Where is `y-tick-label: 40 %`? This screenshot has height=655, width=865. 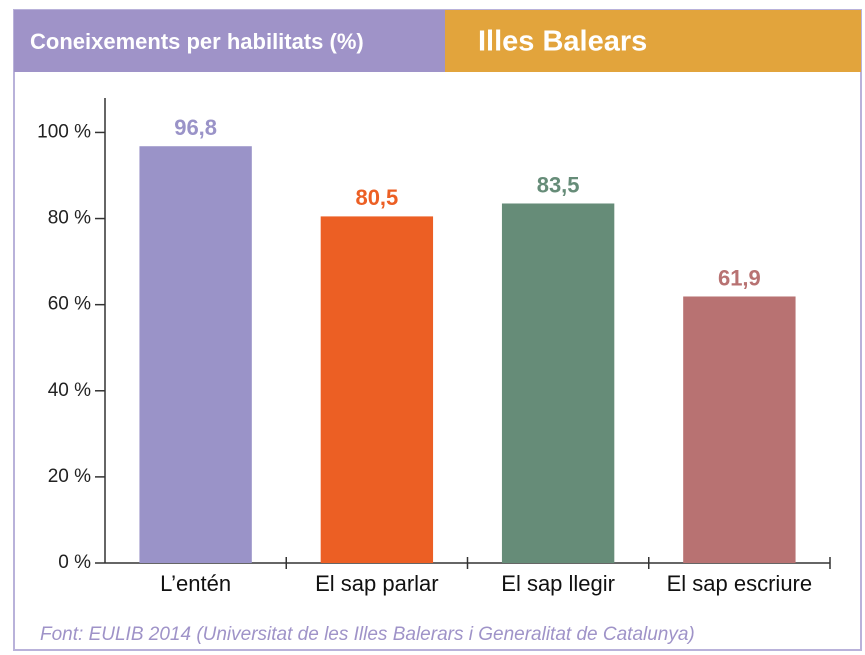
y-tick-label: 40 % is located at coordinates (69, 390).